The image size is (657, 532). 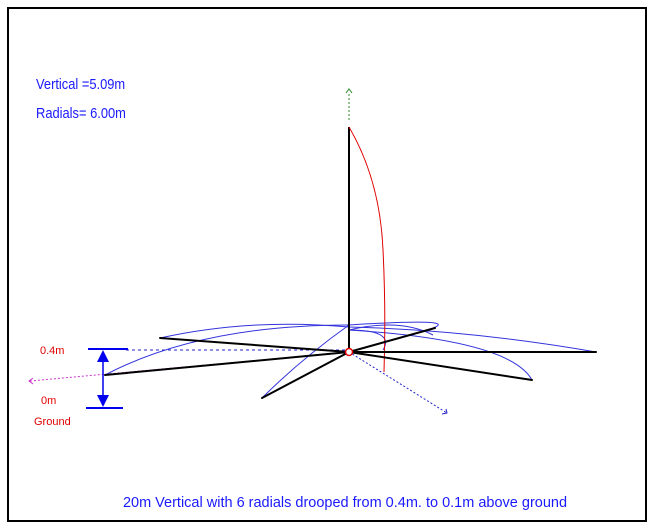 I want to click on z-axis, so click(x=349, y=104).